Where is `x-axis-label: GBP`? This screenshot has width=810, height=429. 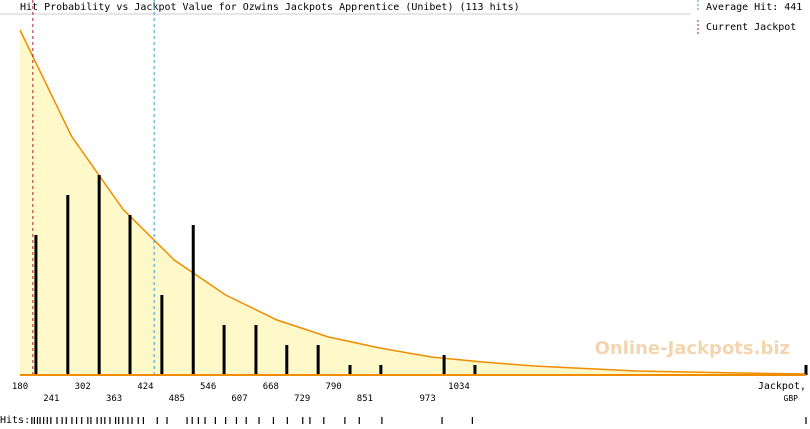
x-axis-label: GBP is located at coordinates (791, 398).